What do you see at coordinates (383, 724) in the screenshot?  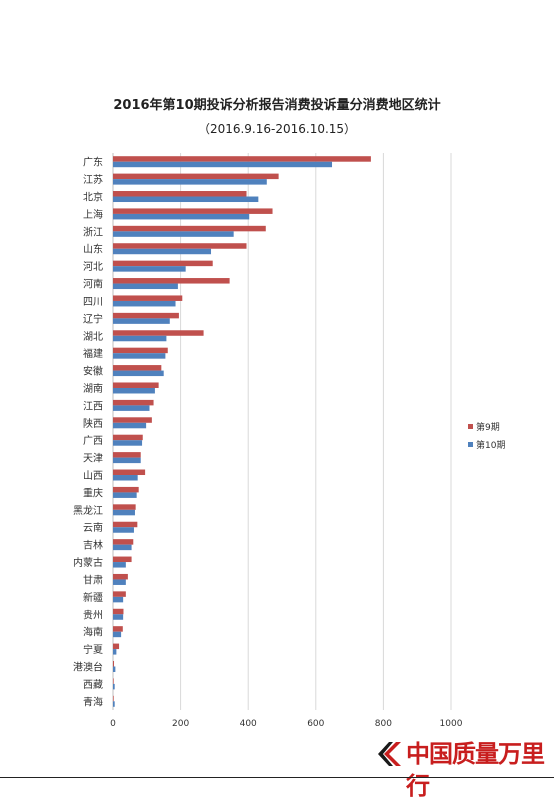 I see `x-tick-label: 800` at bounding box center [383, 724].